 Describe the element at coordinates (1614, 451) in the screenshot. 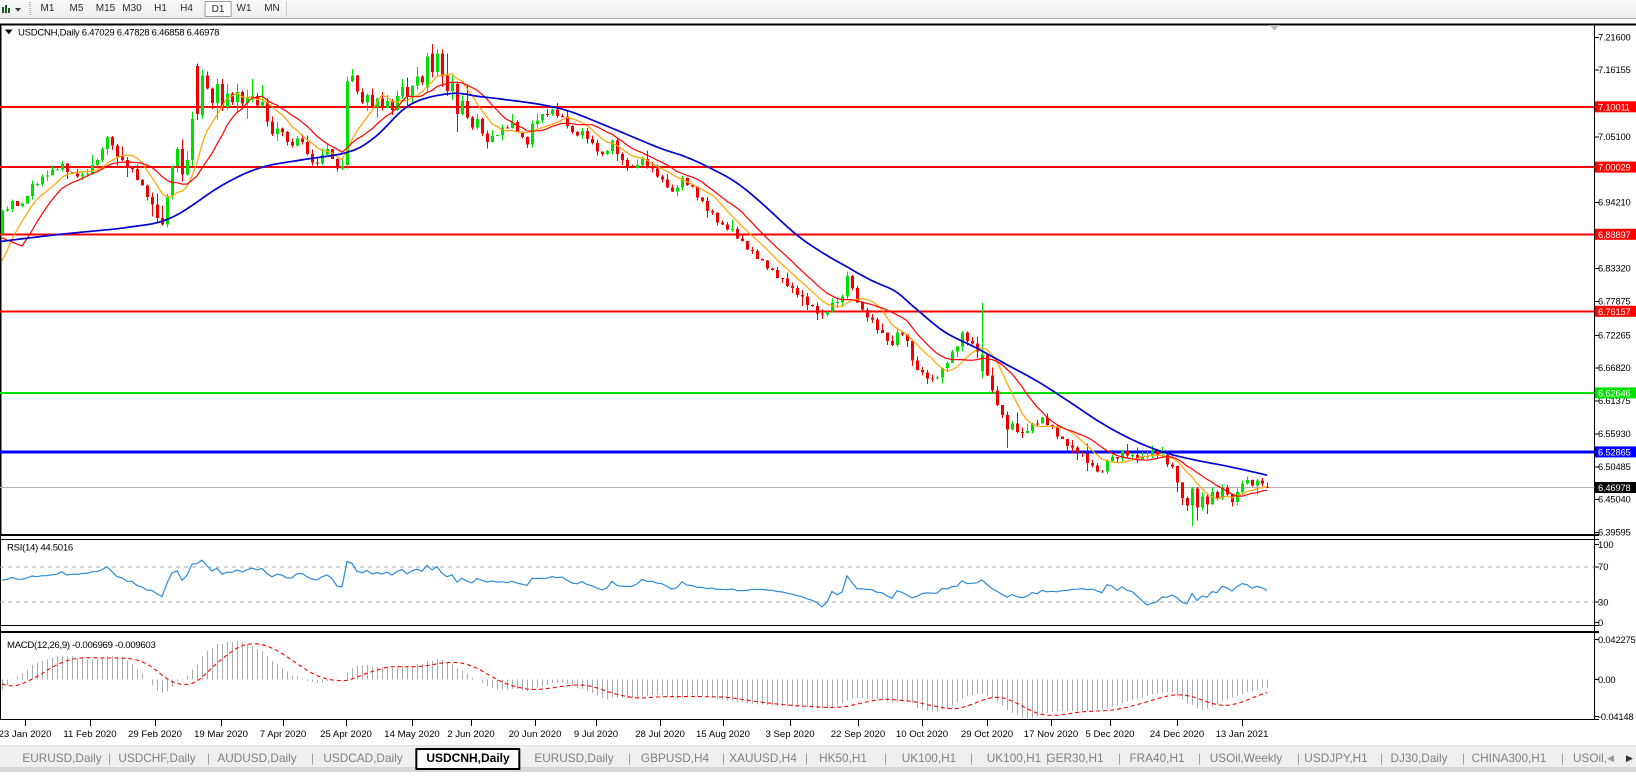

I see `svg-text: 6.52865` at that location.